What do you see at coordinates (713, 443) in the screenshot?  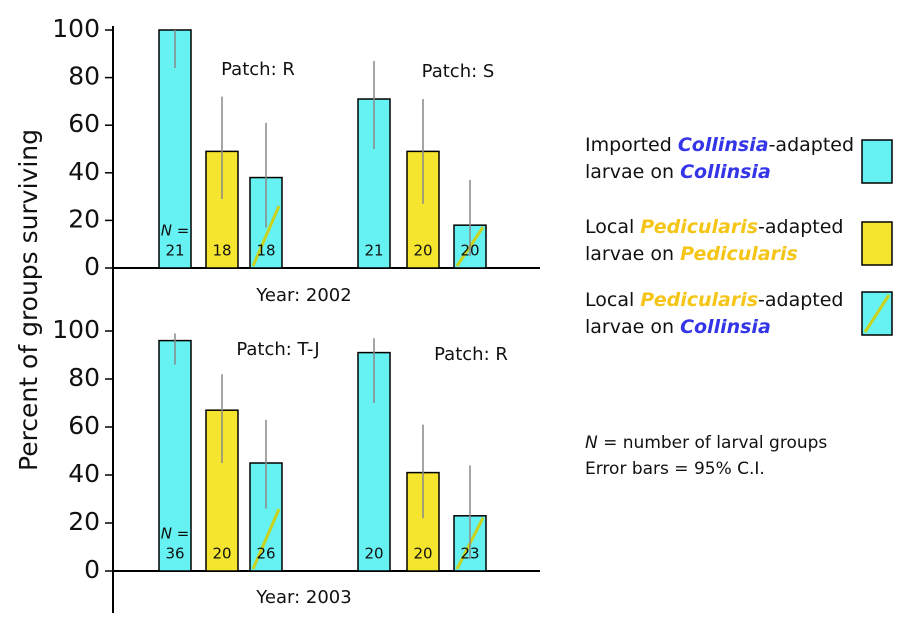 I see `note-part: = number of larval groups` at bounding box center [713, 443].